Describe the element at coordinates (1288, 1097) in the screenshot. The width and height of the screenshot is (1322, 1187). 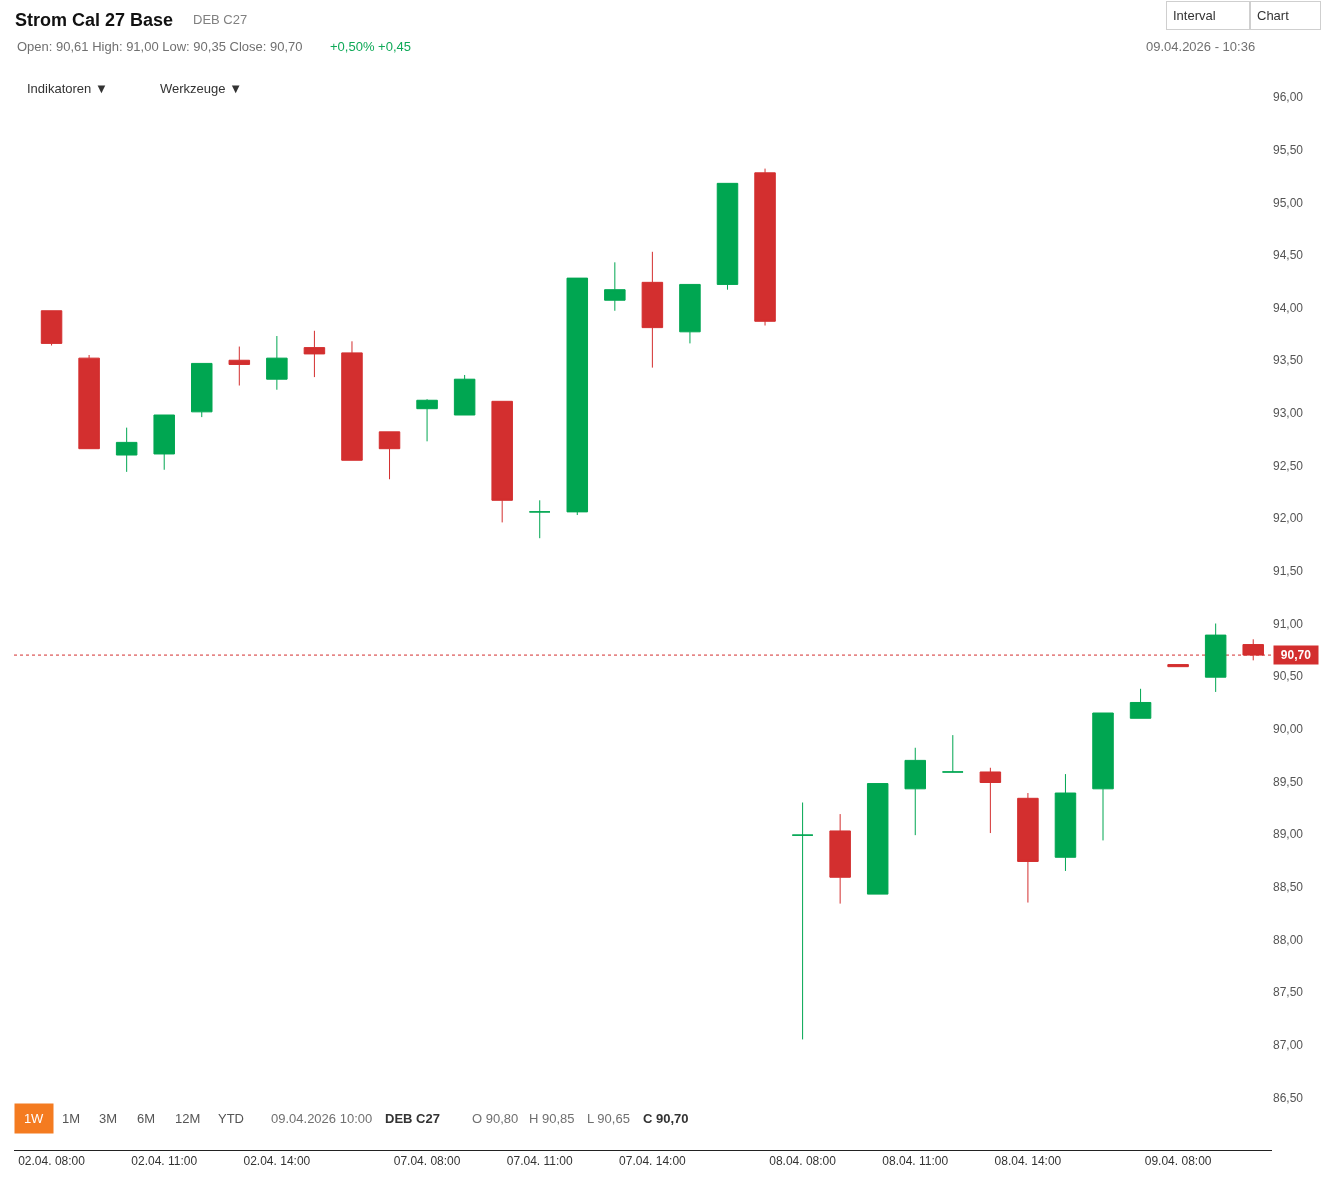
I see `y-tick-label: 86,50` at that location.